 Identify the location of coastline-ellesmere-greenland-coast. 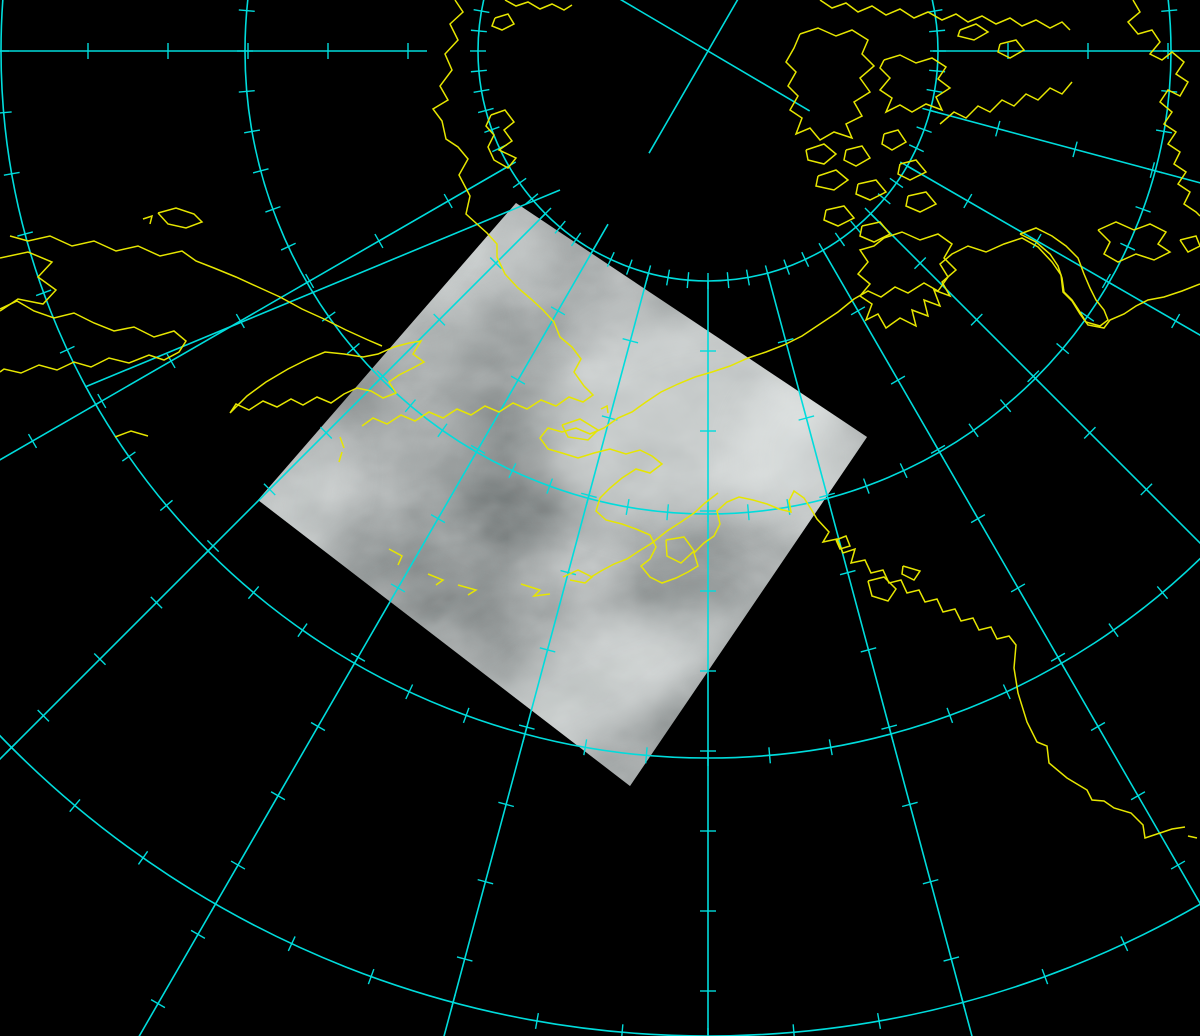
(1163, 108).